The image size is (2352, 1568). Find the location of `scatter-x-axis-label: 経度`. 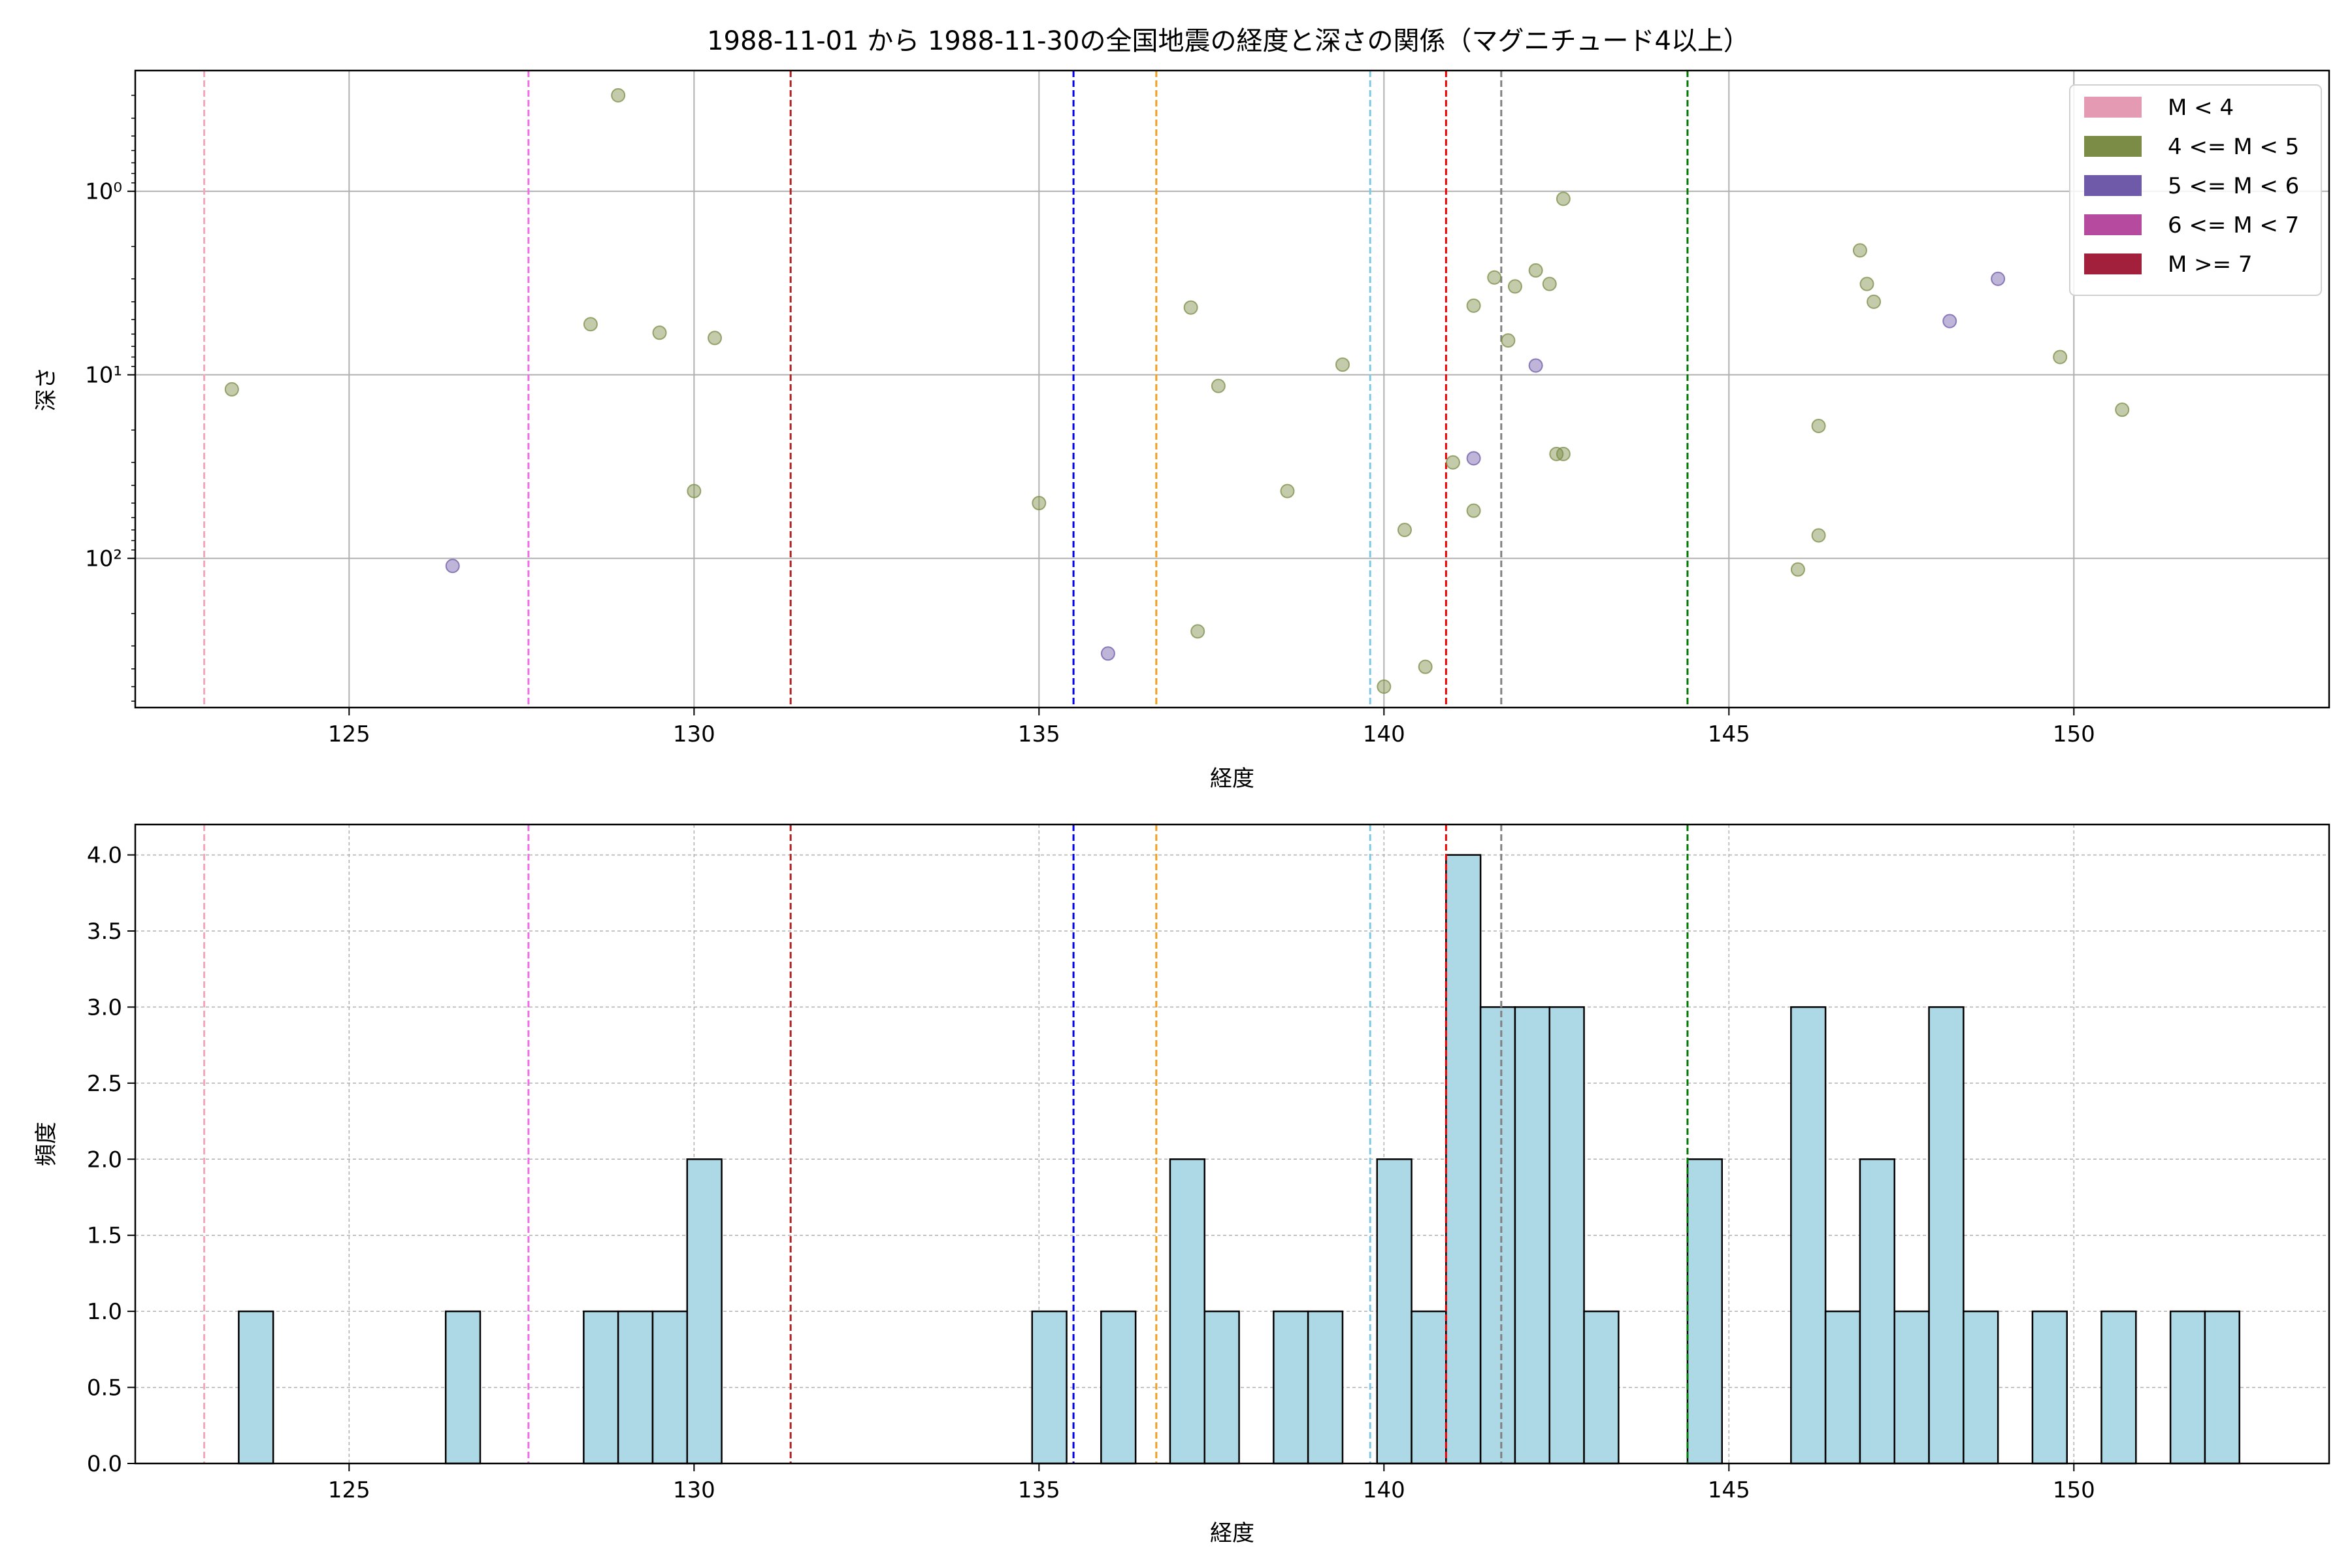

scatter-x-axis-label: 経度 is located at coordinates (1232, 779).